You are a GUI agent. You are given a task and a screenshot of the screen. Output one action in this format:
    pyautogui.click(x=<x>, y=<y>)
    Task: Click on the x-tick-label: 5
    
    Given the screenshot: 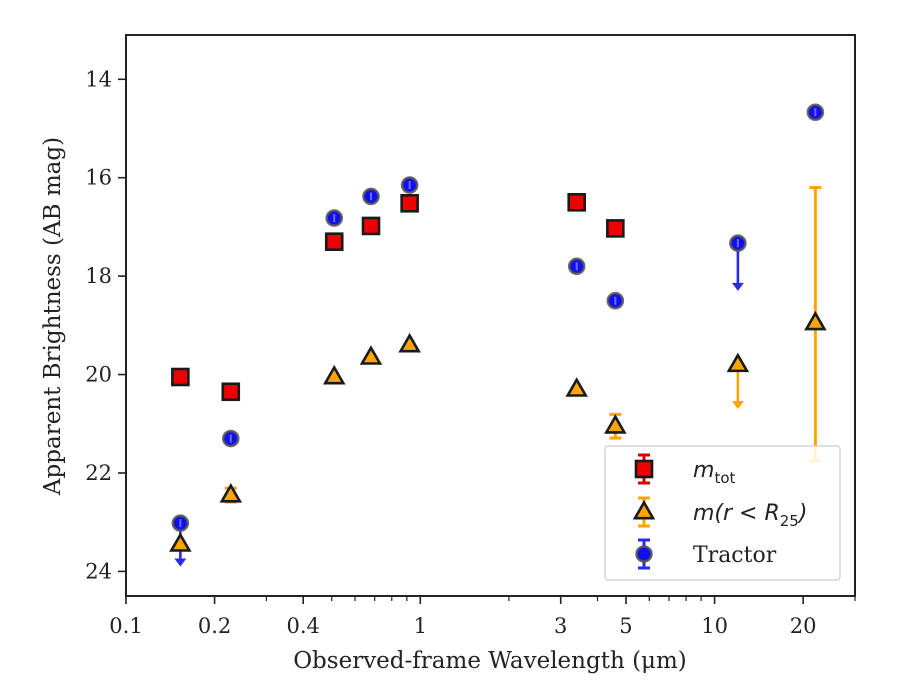 What is the action you would take?
    pyautogui.click(x=625, y=626)
    